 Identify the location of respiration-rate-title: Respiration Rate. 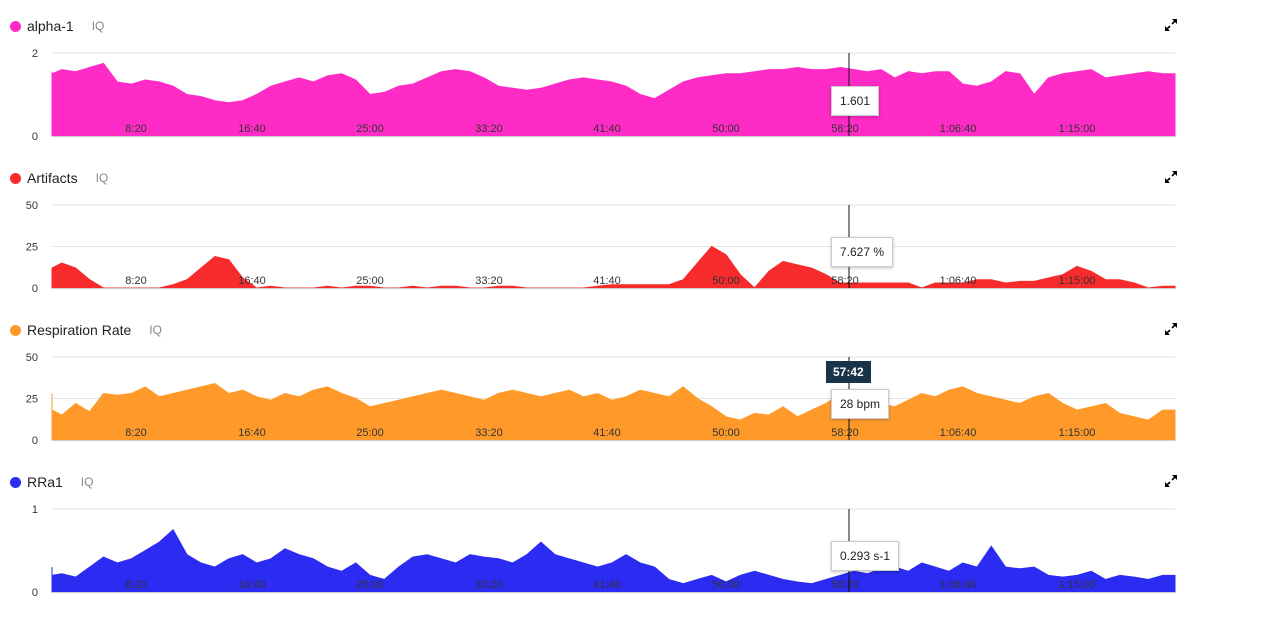
(79, 330).